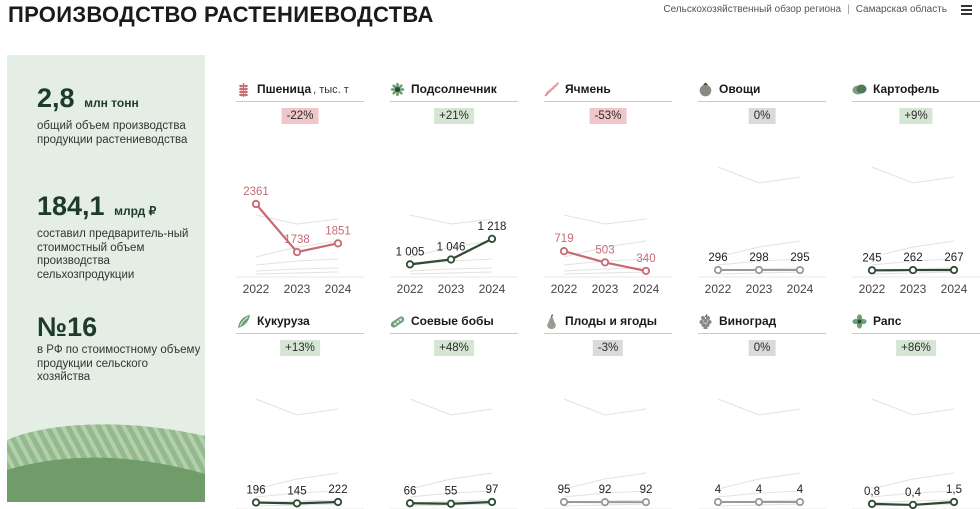  What do you see at coordinates (705, 89) in the screenshot?
I see `vegetables-icon` at bounding box center [705, 89].